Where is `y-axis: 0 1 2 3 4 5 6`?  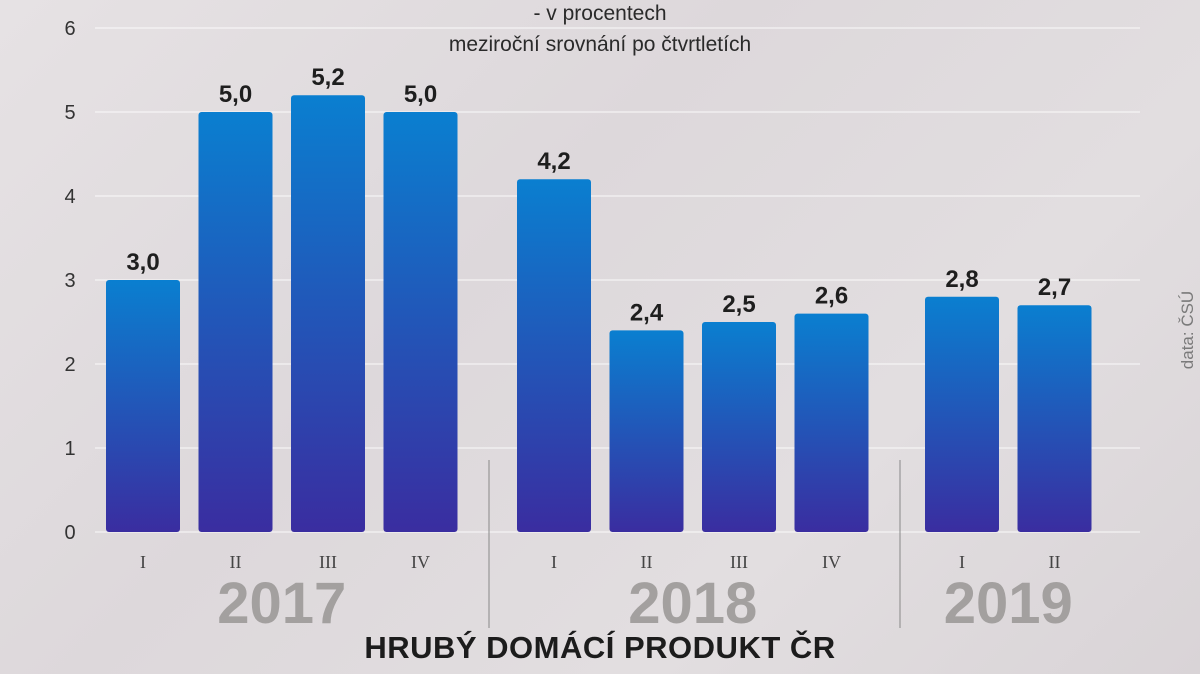
y-axis: 0 1 2 3 4 5 6 is located at coordinates (69, 281).